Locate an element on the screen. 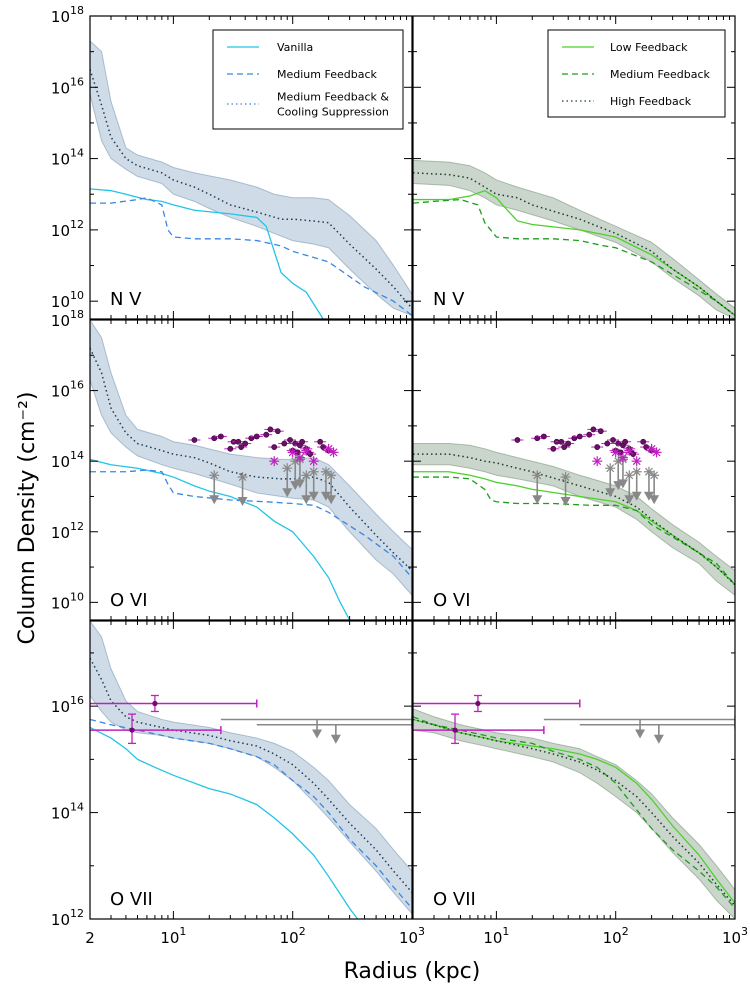 The height and width of the screenshot is (1000, 750). legend-label: Vanilla is located at coordinates (295, 47).